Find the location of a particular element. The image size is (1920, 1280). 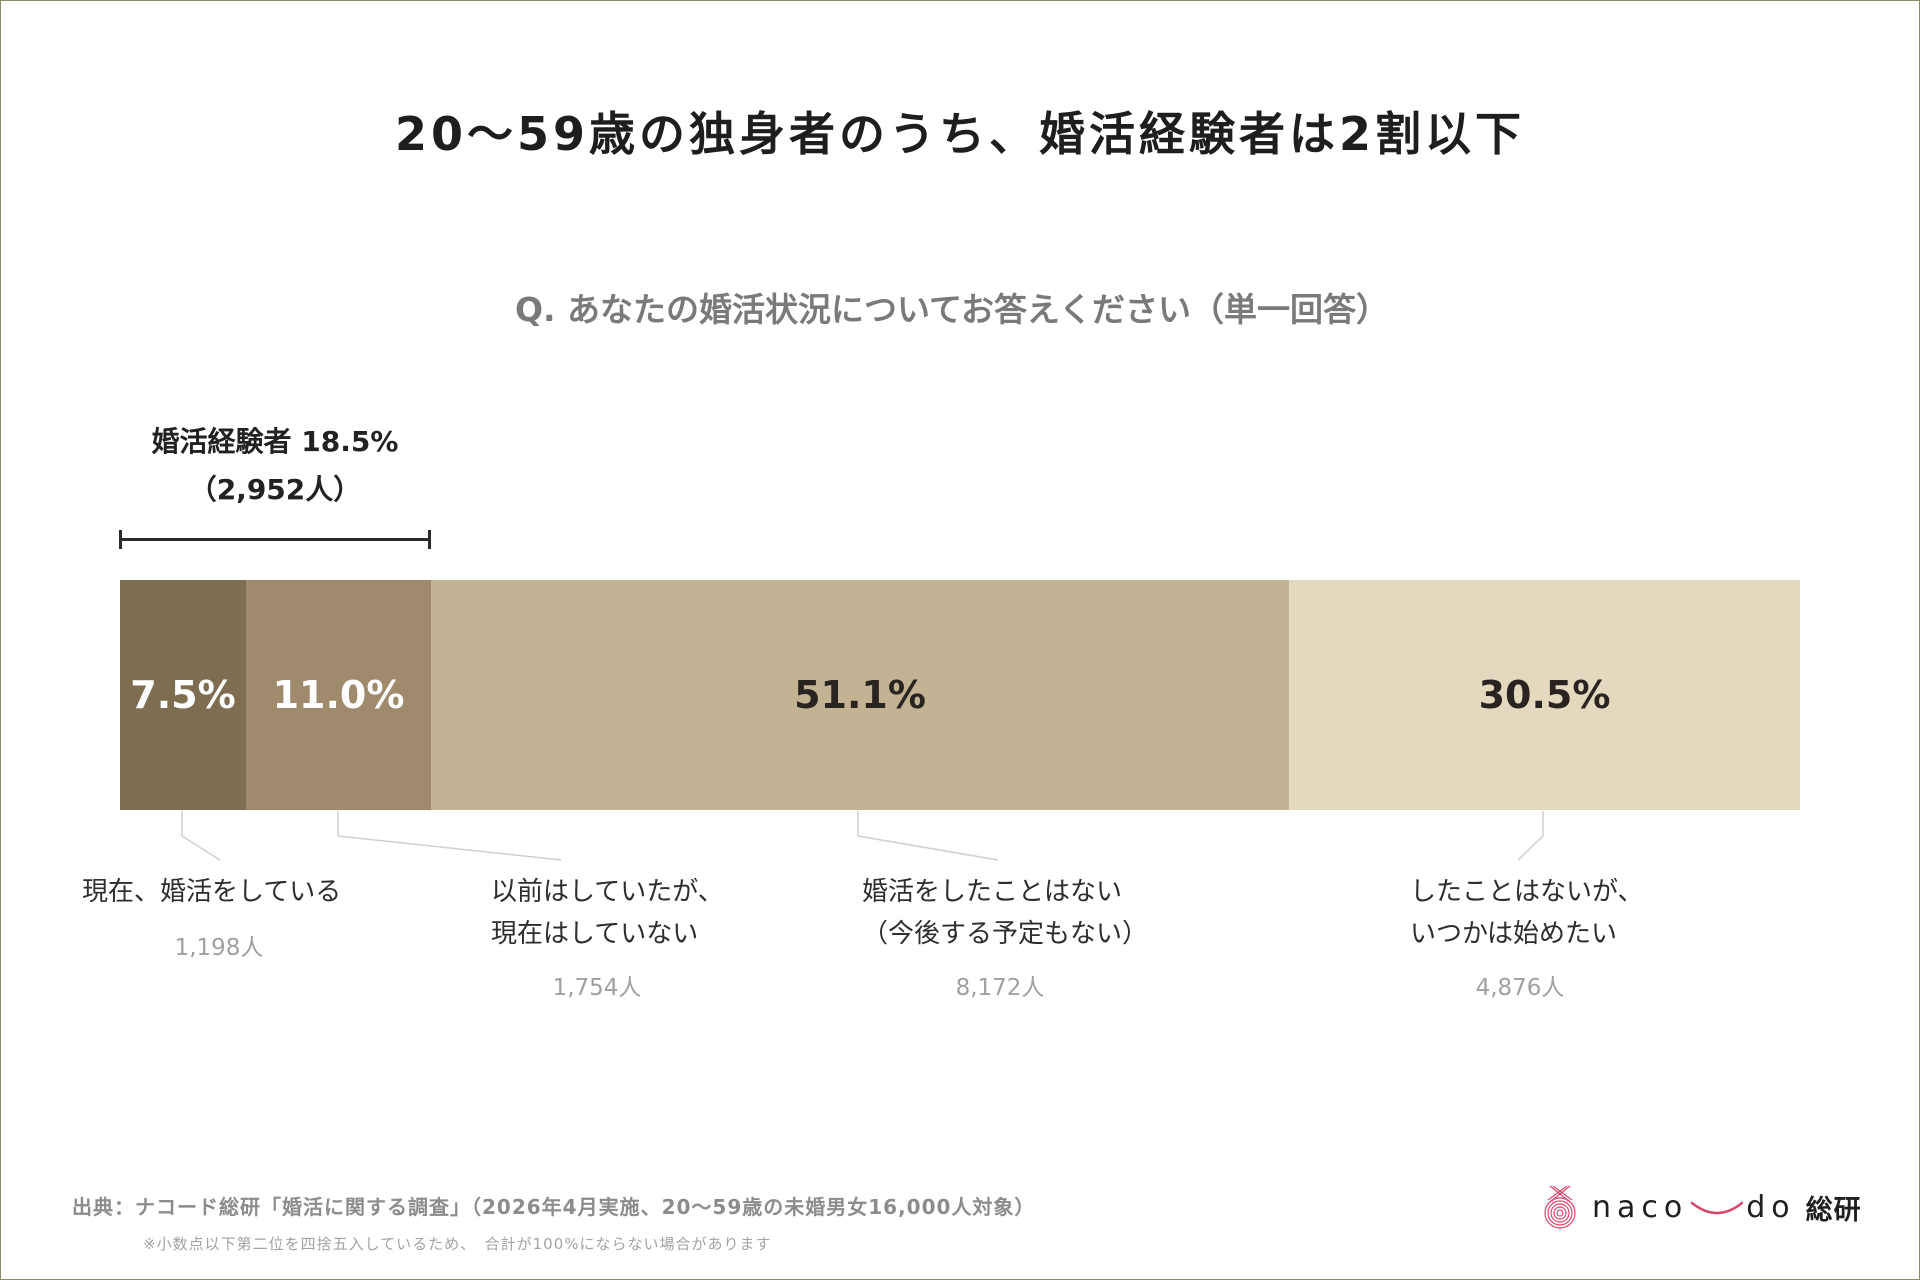

bracket-tick-left is located at coordinates (120, 539).